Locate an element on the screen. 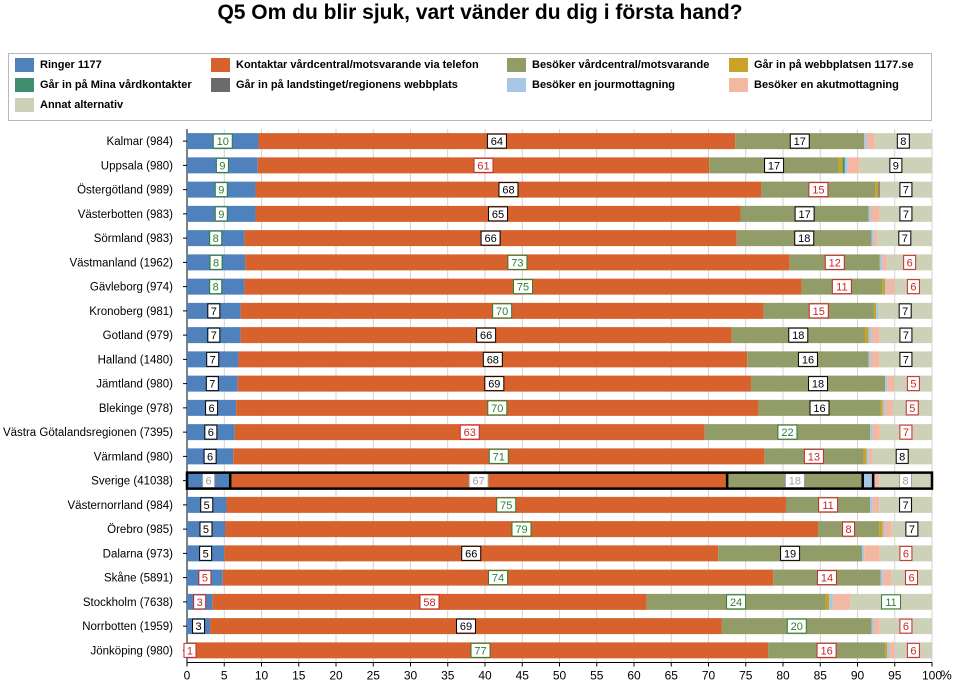  data-label: 11 is located at coordinates (828, 505).